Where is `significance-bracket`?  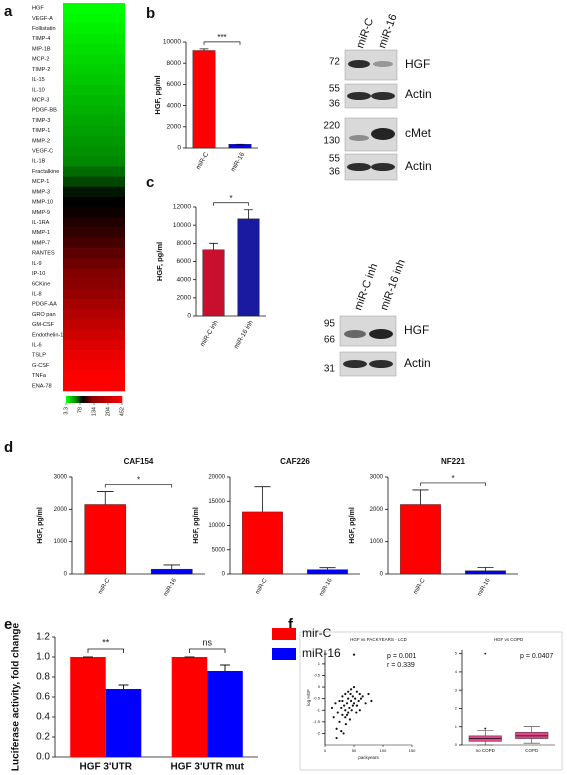
significance-bracket is located at coordinates (105, 650).